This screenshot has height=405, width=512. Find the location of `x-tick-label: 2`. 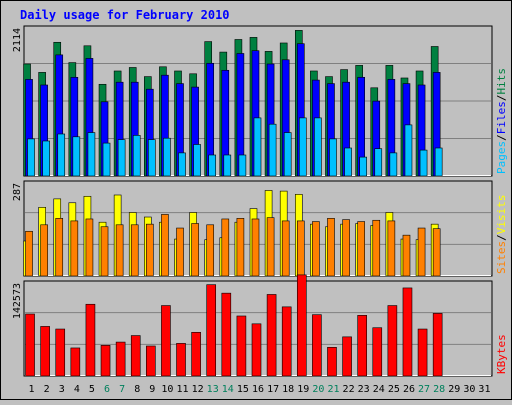

x-tick-label: 2 is located at coordinates (47, 389).